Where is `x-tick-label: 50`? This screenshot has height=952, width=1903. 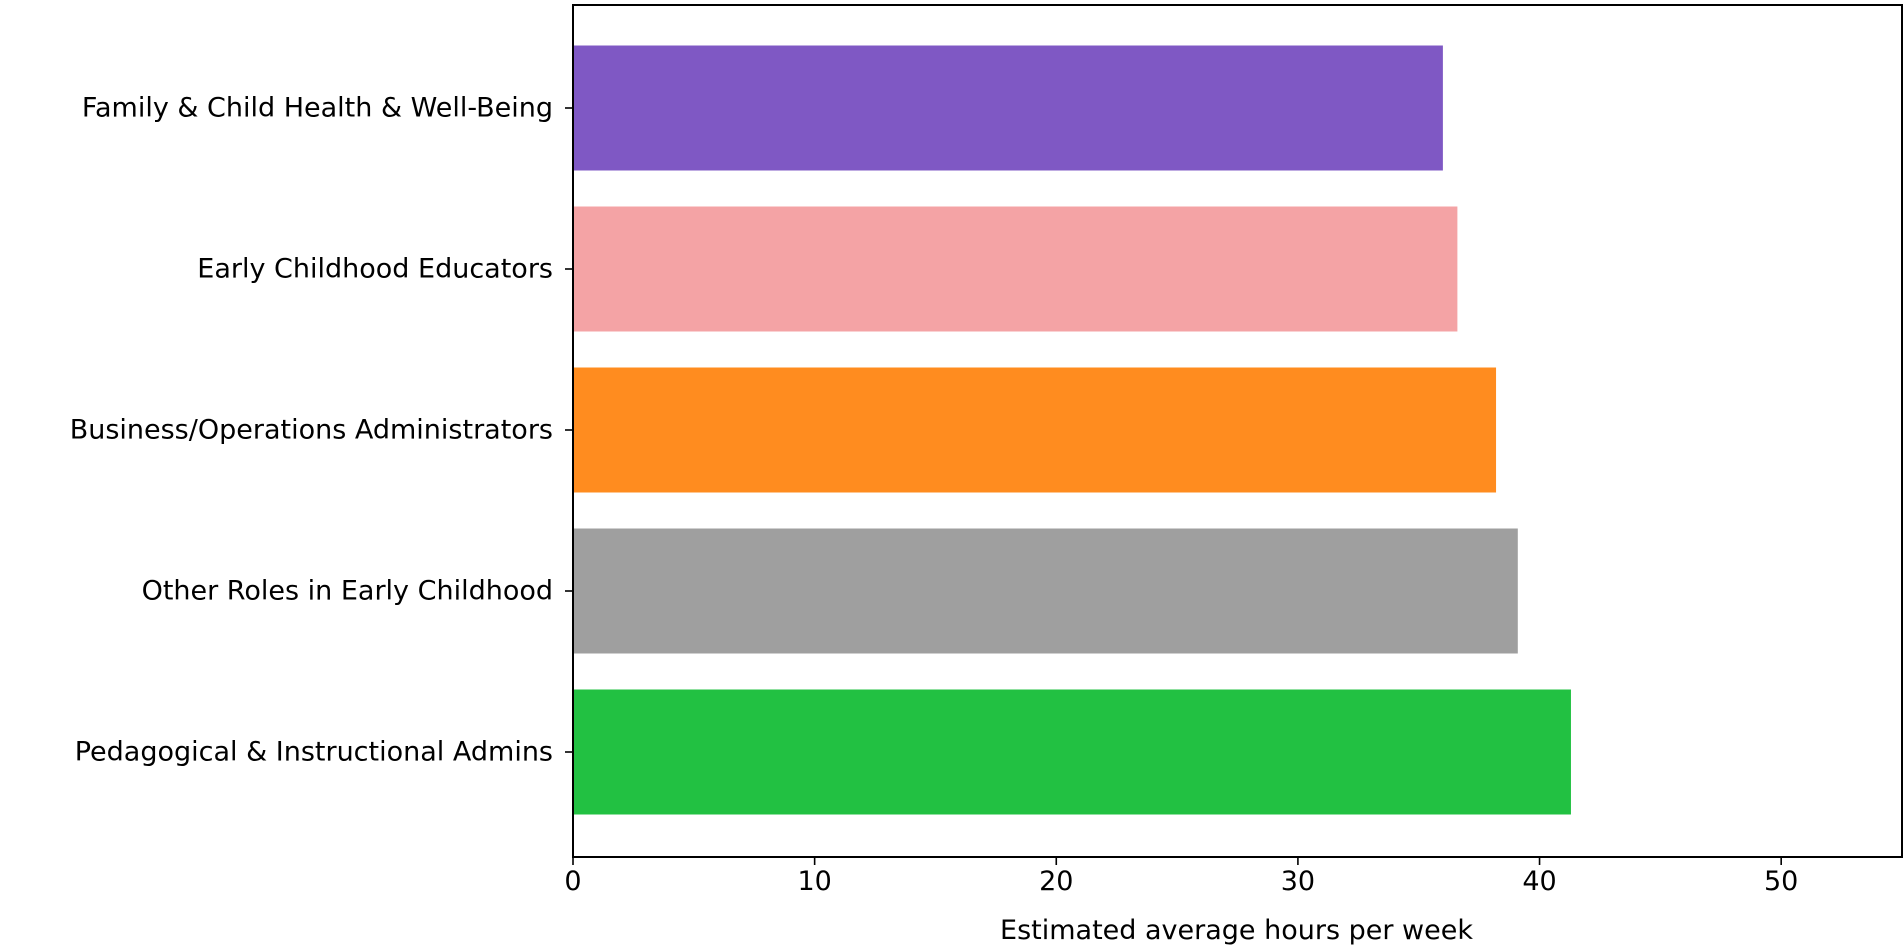
x-tick-label: 50 is located at coordinates (1781, 881).